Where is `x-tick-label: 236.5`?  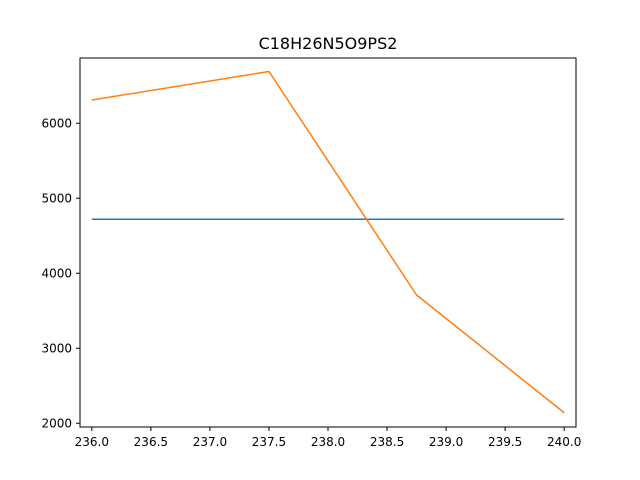 x-tick-label: 236.5 is located at coordinates (151, 442).